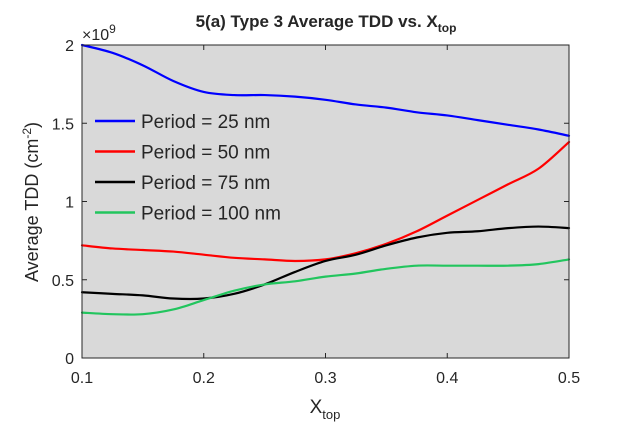 This screenshot has width=630, height=435. What do you see at coordinates (63, 281) in the screenshot?
I see `y-tick-label: 0.5` at bounding box center [63, 281].